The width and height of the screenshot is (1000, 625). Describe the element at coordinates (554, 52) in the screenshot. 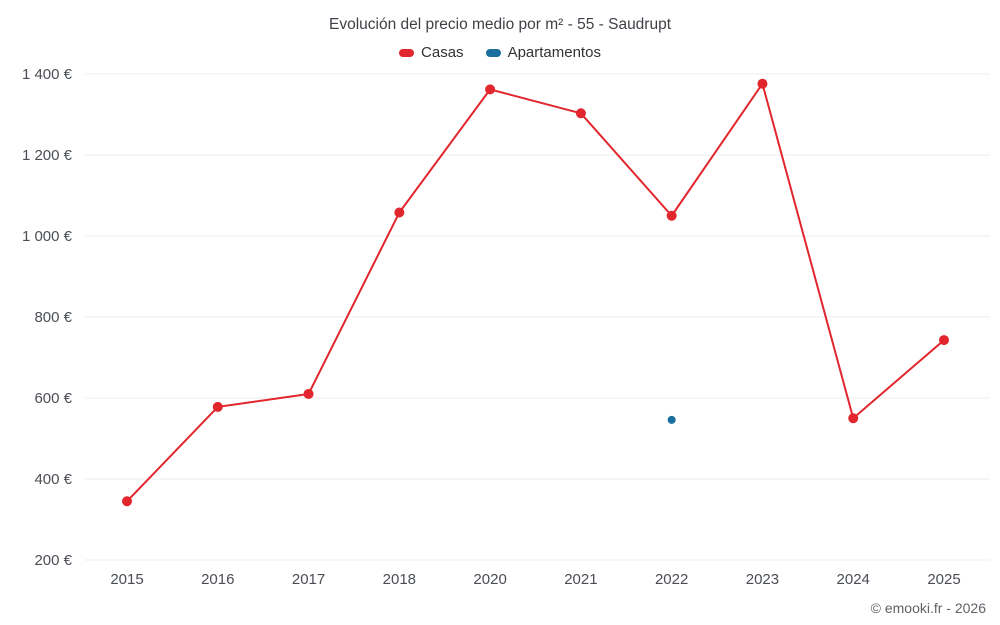

I see `legend-label: Apartamentos` at that location.